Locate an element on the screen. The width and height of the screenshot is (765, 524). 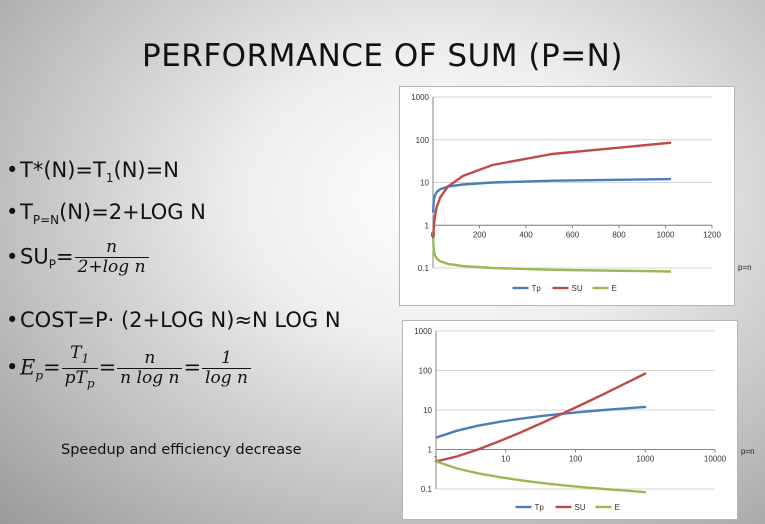
x-tick-label: 1 is located at coordinates (436, 459).